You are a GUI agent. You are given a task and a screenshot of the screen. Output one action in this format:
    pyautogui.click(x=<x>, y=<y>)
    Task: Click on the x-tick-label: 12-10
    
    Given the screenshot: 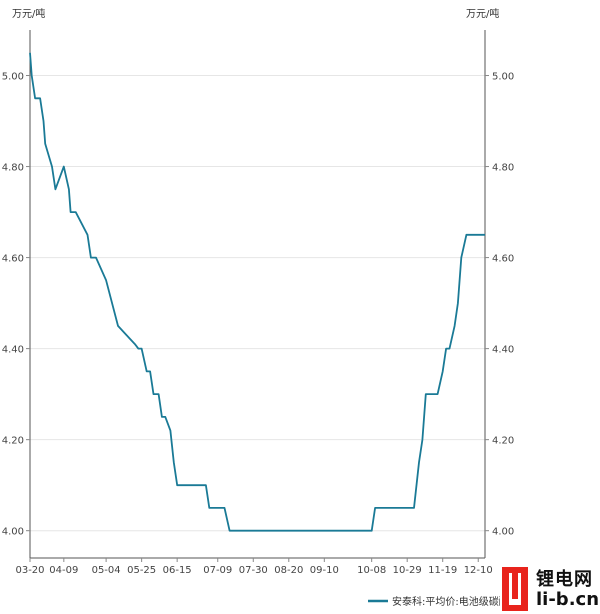 What is the action you would take?
    pyautogui.click(x=478, y=570)
    